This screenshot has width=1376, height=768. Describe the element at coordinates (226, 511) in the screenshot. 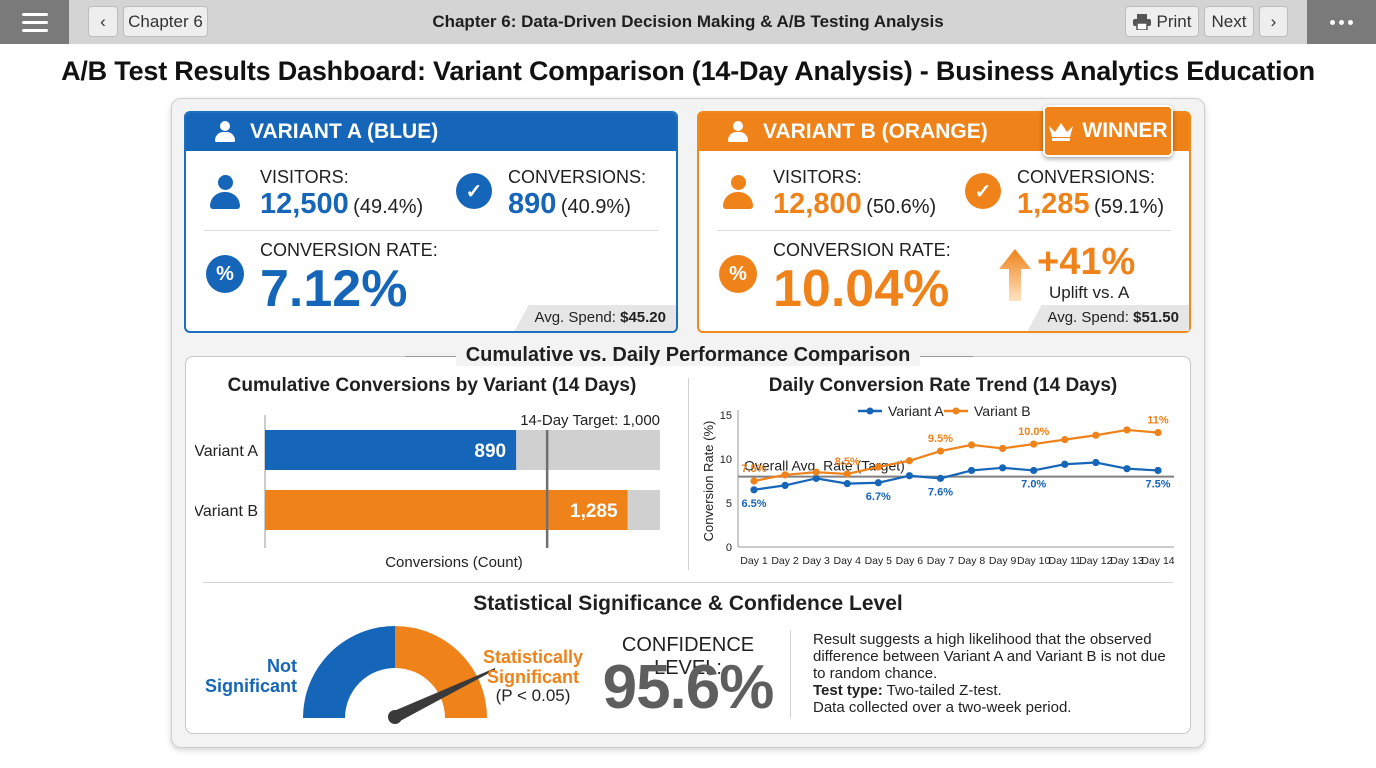

I see `bar-category-label: Variant B` at that location.